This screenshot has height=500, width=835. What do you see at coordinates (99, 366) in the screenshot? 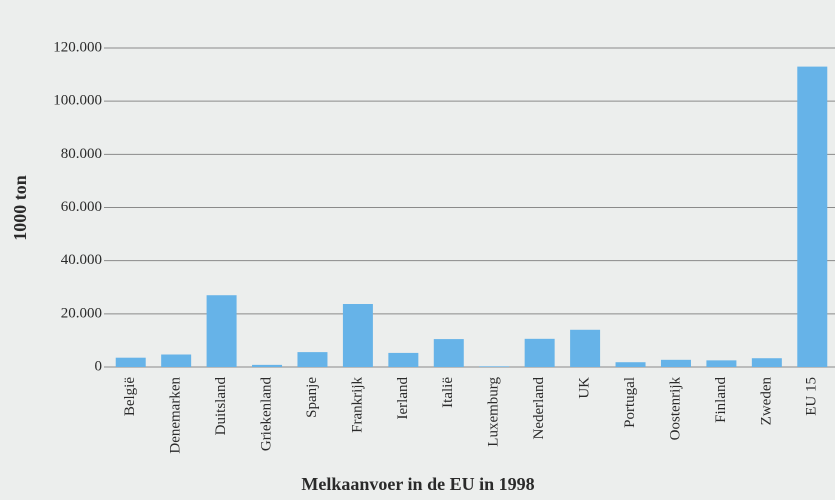
I see `y-tick-label: 0` at bounding box center [99, 366].